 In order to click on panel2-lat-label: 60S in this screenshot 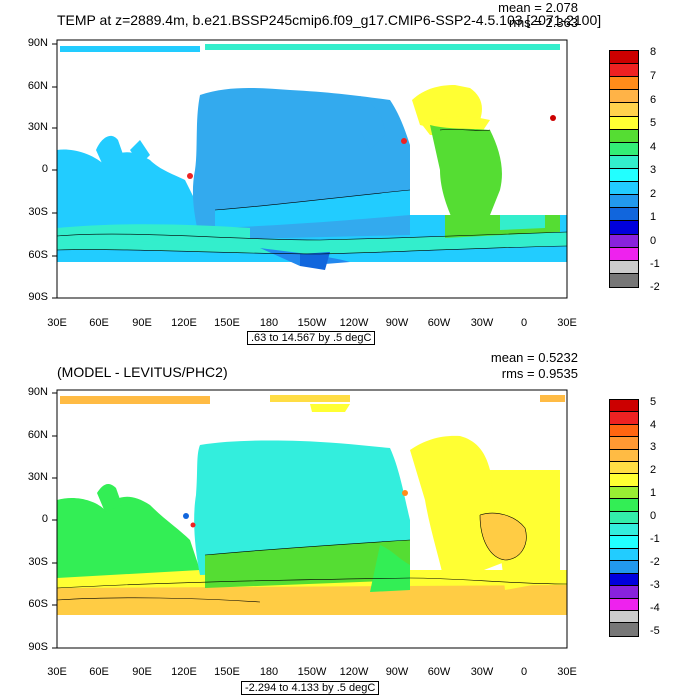, I will do `click(38, 604)`.